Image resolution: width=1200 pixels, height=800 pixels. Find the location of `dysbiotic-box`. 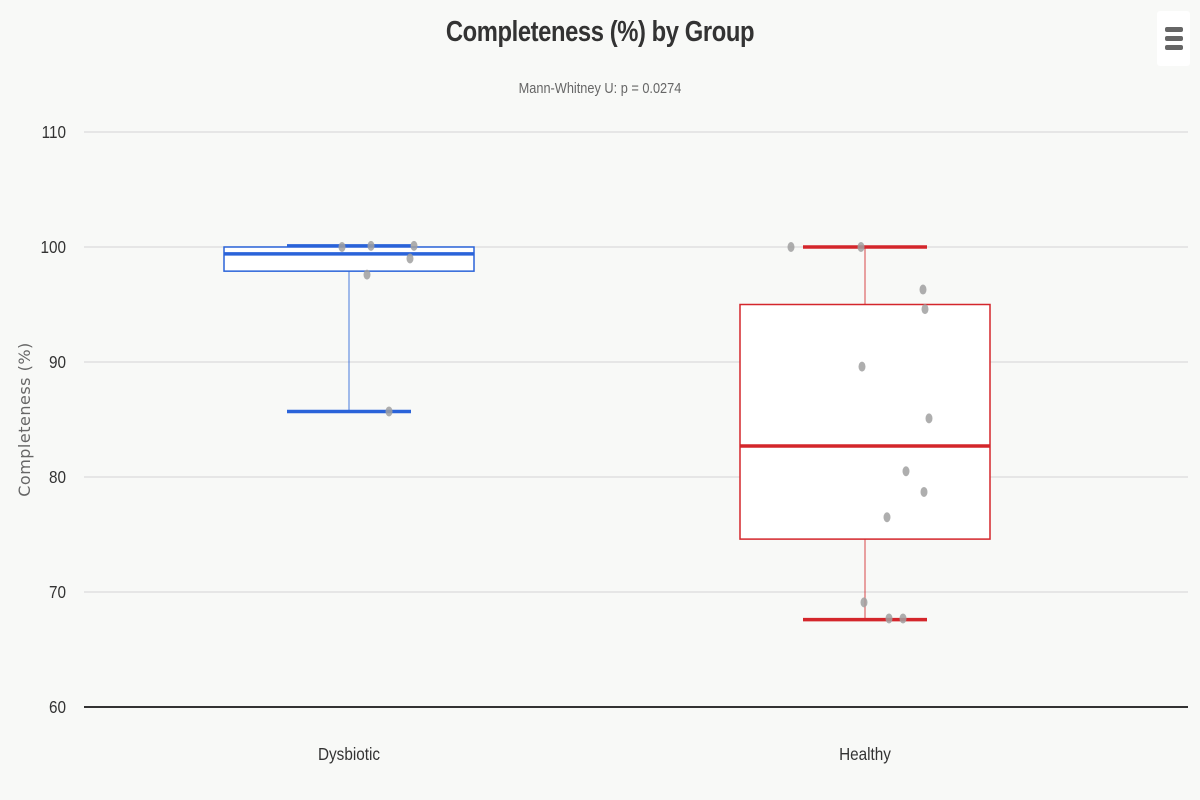

dysbiotic-box is located at coordinates (349, 259).